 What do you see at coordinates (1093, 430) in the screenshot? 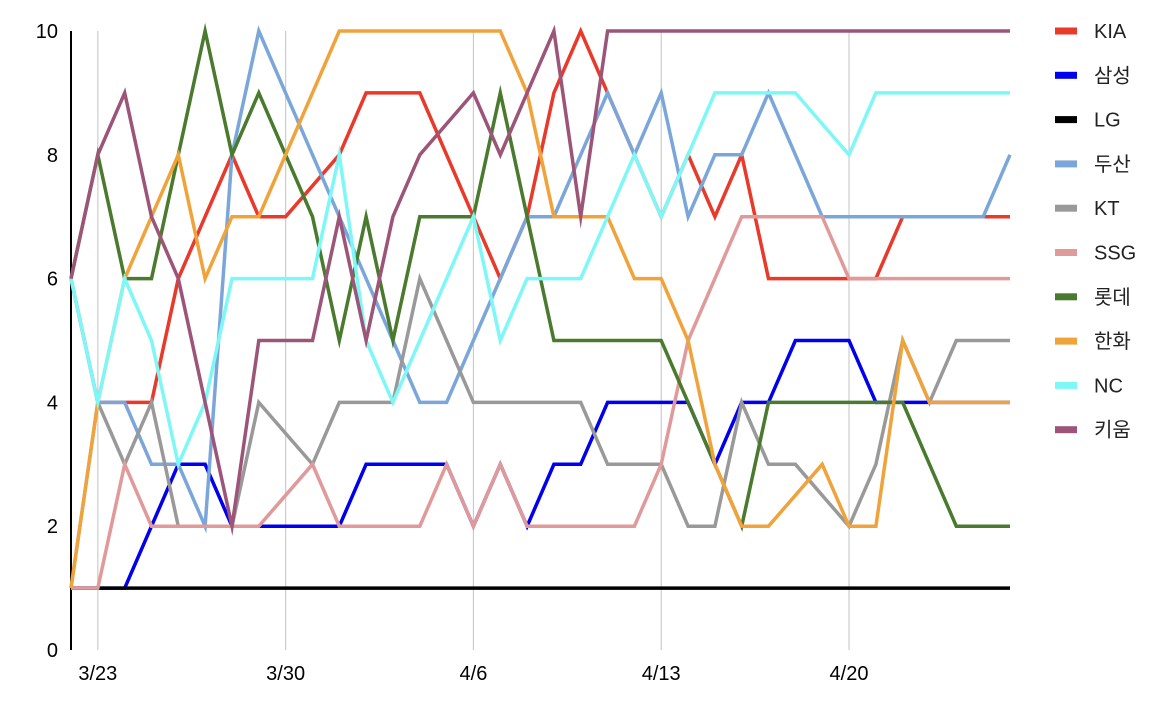
I see `legend-item: 키움` at bounding box center [1093, 430].